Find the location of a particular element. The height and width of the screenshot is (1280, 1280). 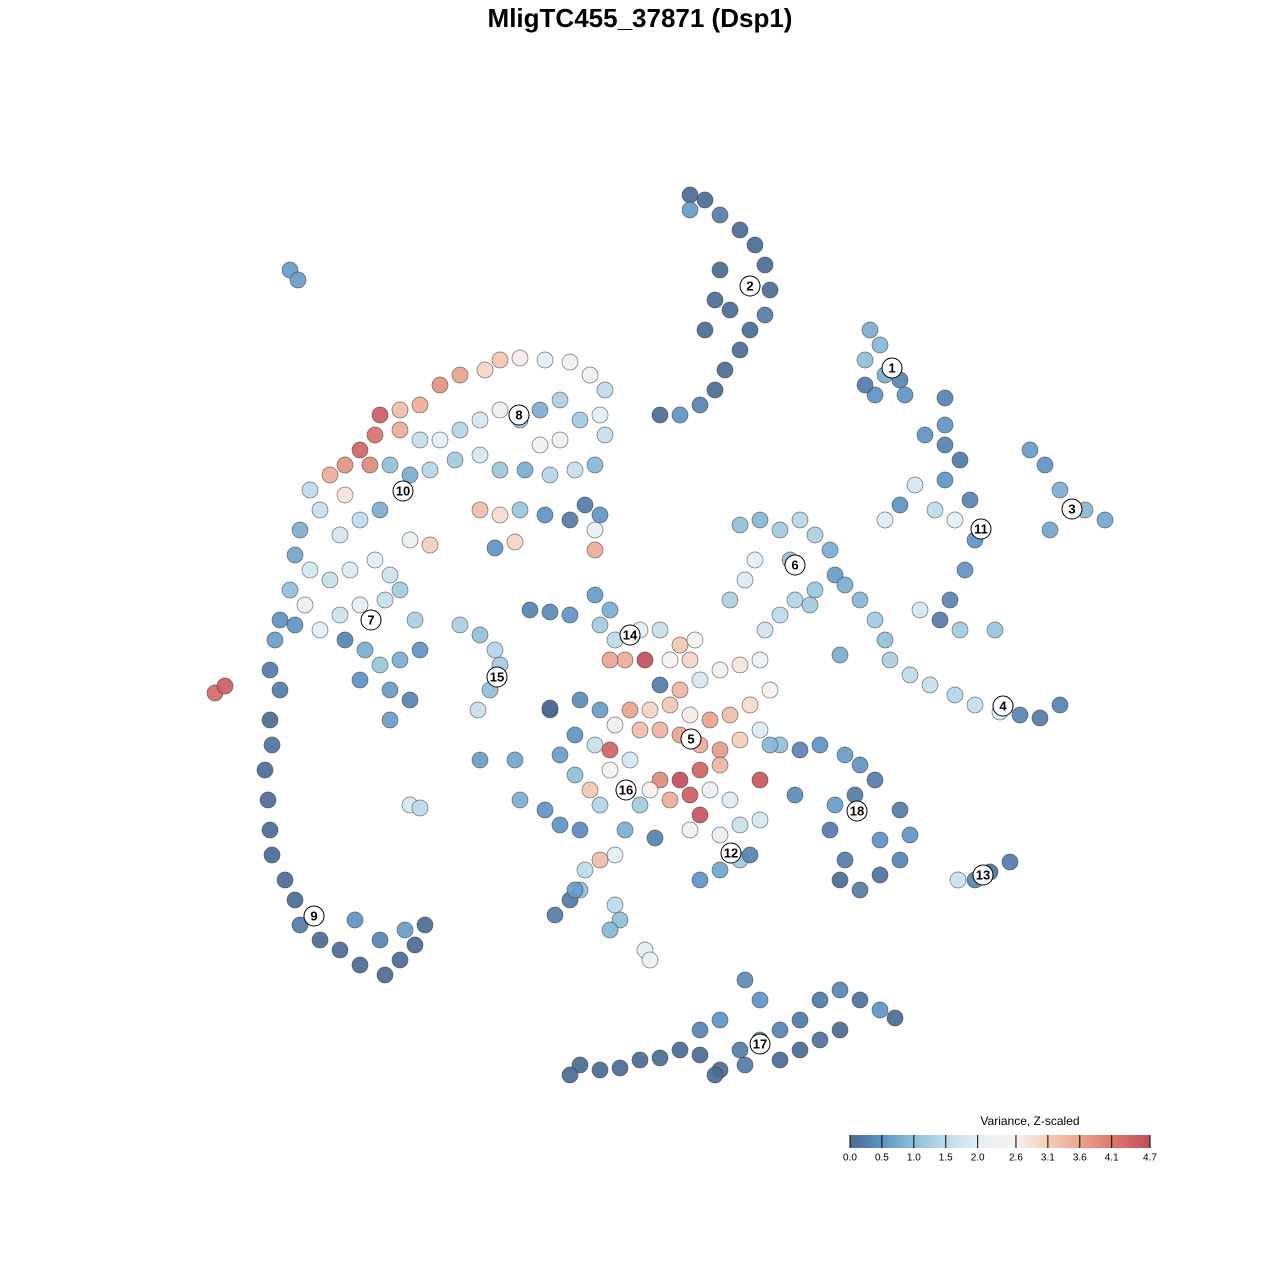

cluster-label: 17 is located at coordinates (760, 1044).